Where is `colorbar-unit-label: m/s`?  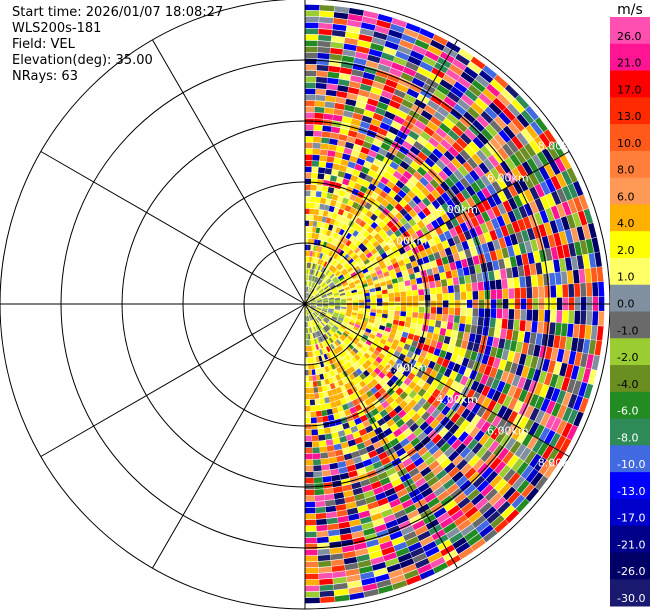
colorbar-unit-label: m/s is located at coordinates (630, 10).